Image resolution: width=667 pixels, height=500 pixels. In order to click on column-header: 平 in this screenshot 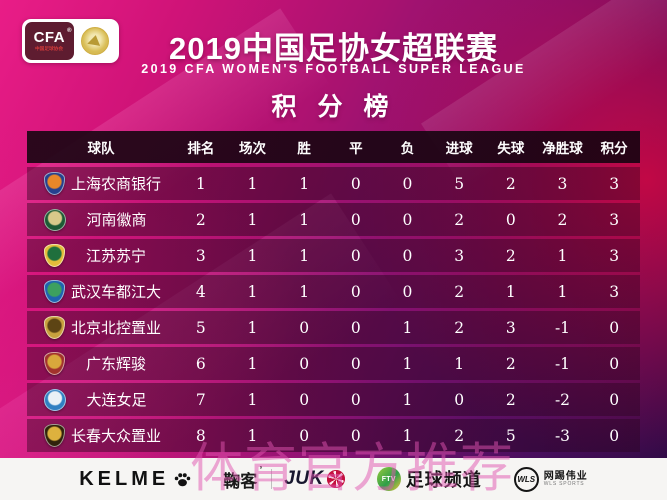, I will do `click(356, 148)`.